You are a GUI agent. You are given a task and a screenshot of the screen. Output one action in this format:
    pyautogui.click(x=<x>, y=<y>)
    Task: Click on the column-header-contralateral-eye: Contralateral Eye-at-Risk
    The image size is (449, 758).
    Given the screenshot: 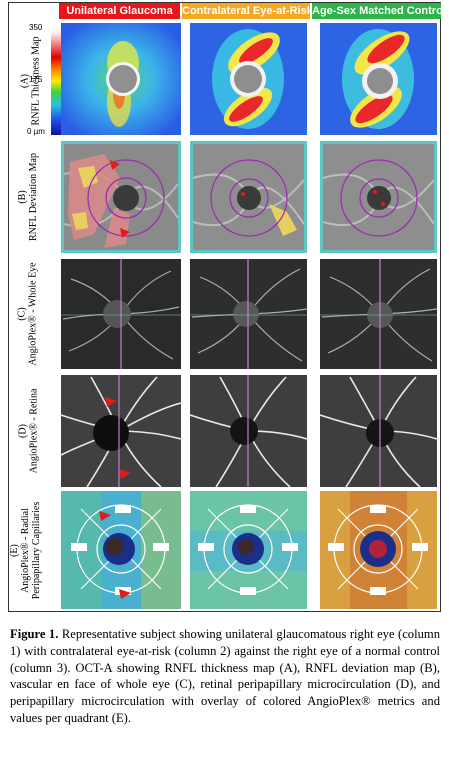 What is the action you would take?
    pyautogui.click(x=246, y=11)
    